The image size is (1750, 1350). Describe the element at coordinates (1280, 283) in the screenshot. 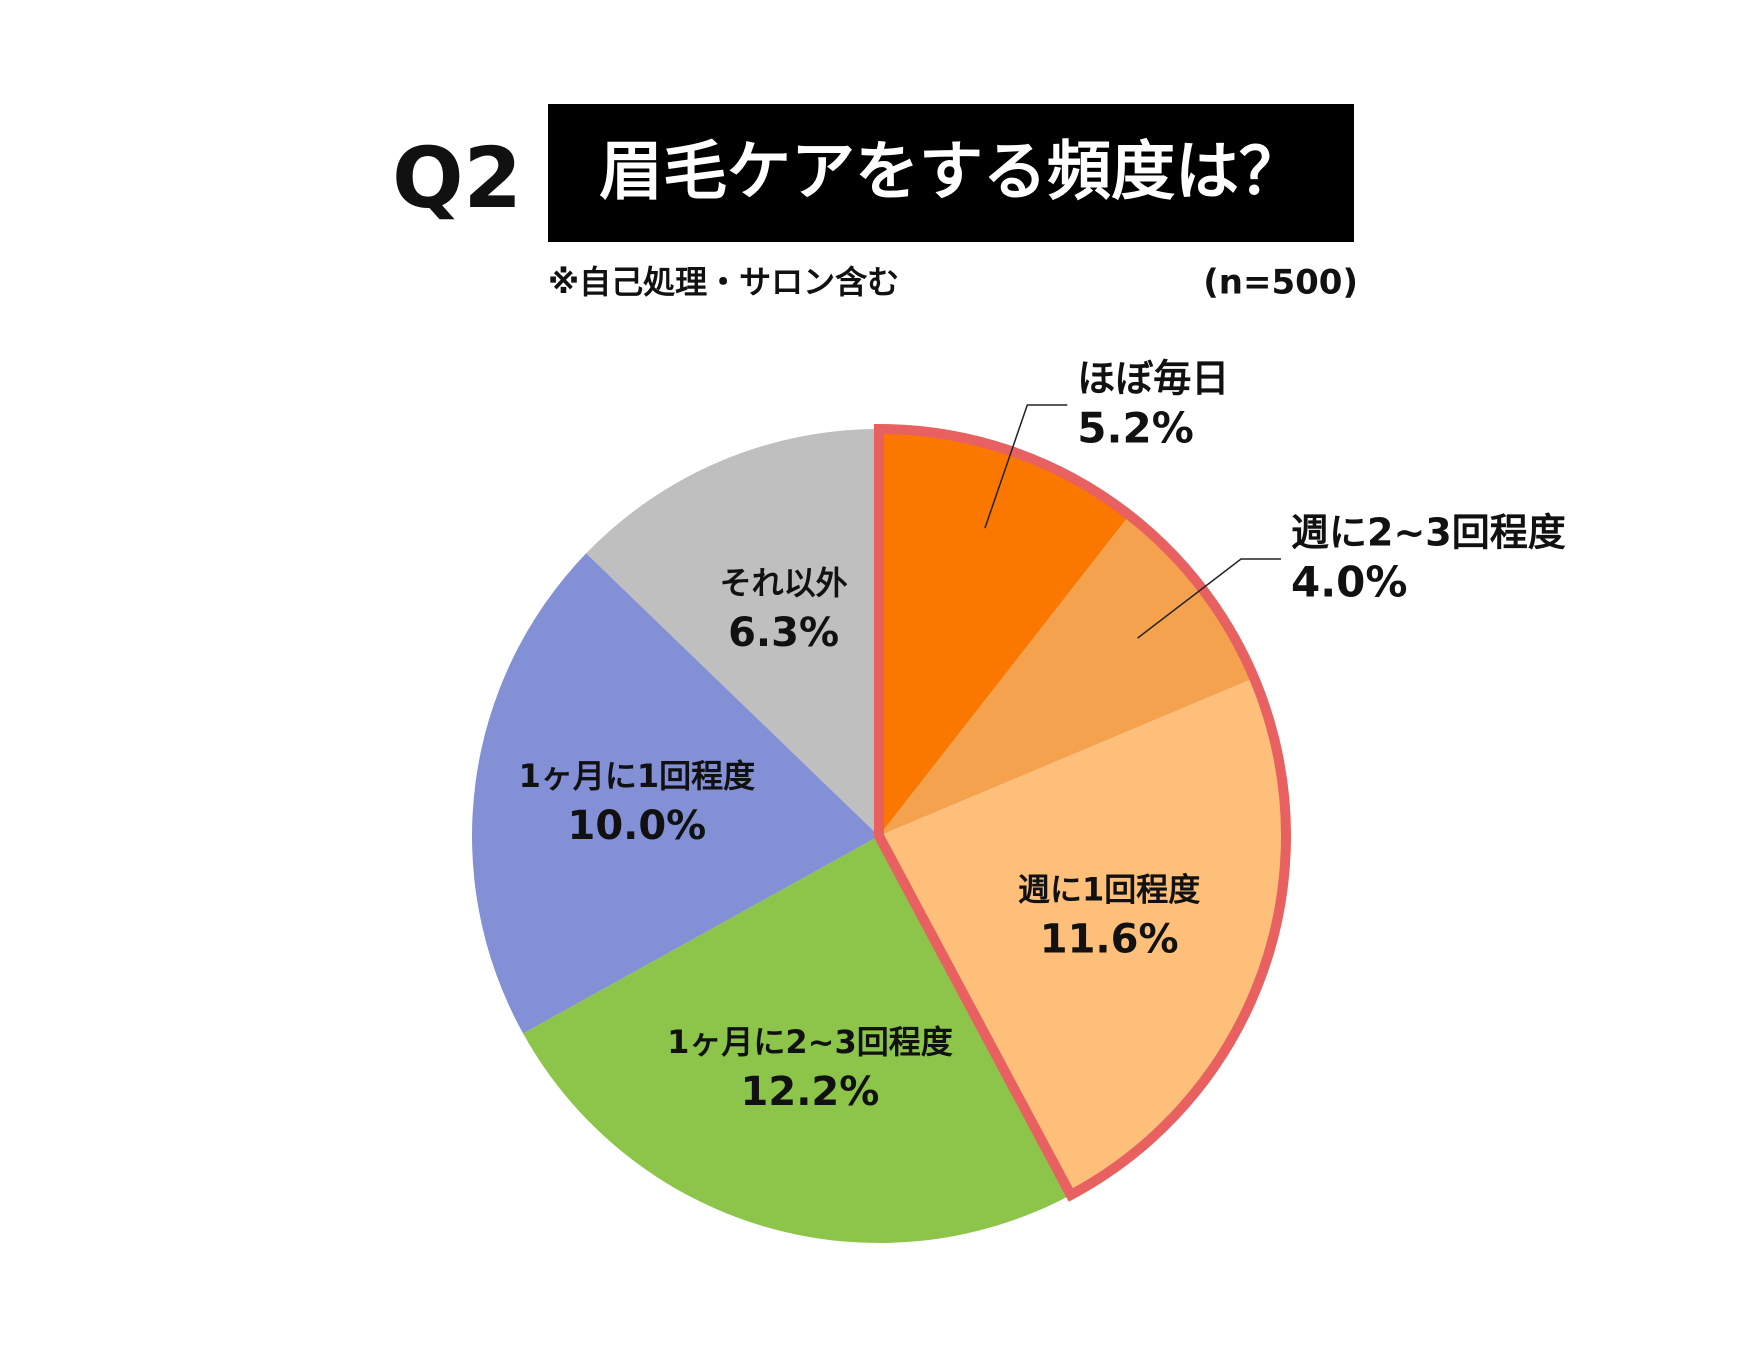

I see `sample-size: (n=500)` at that location.